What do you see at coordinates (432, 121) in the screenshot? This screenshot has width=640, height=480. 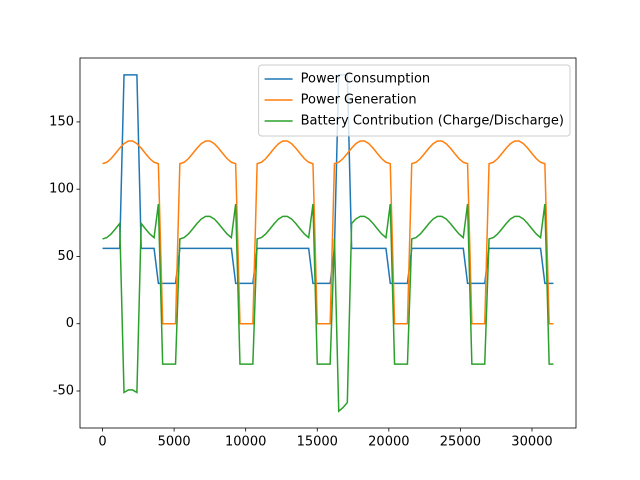 I see `legend-label: Battery Contribution (Charge/Discharge)` at bounding box center [432, 121].